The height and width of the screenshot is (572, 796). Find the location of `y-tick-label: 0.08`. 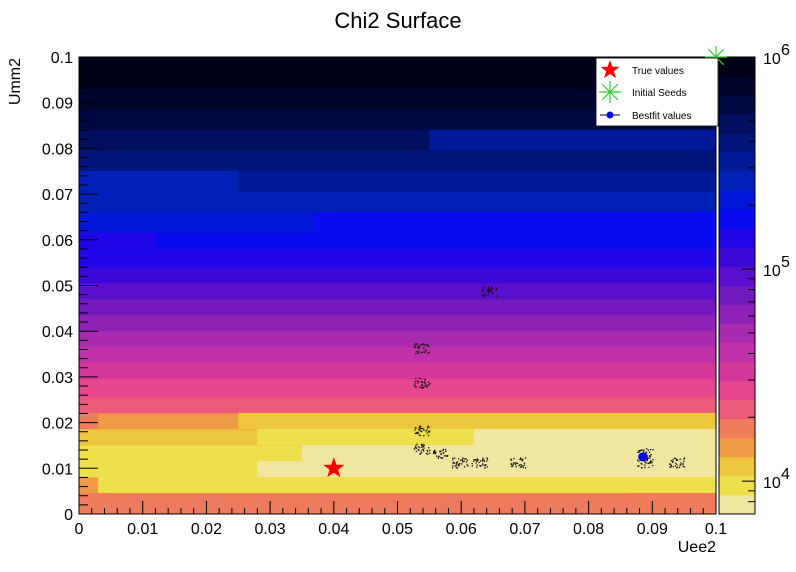

y-tick-label: 0.08 is located at coordinates (57, 149).